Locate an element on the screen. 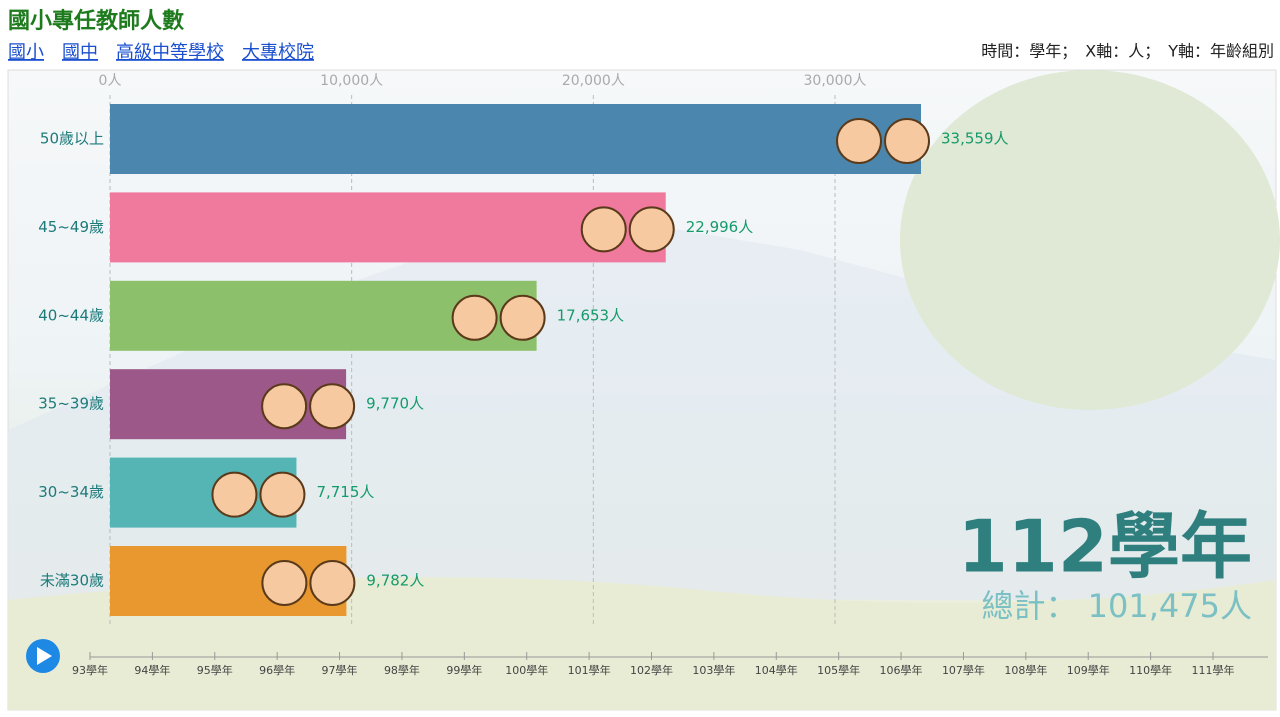  timeline-label: 106學年 is located at coordinates (901, 670).